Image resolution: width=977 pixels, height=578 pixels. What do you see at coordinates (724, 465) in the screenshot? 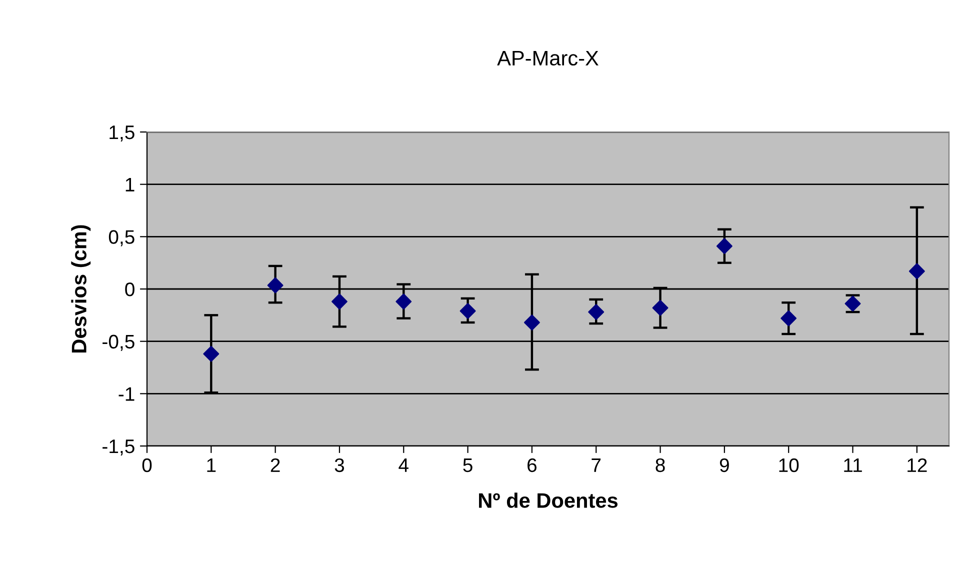
I see `x-tick-label: 9` at bounding box center [724, 465].